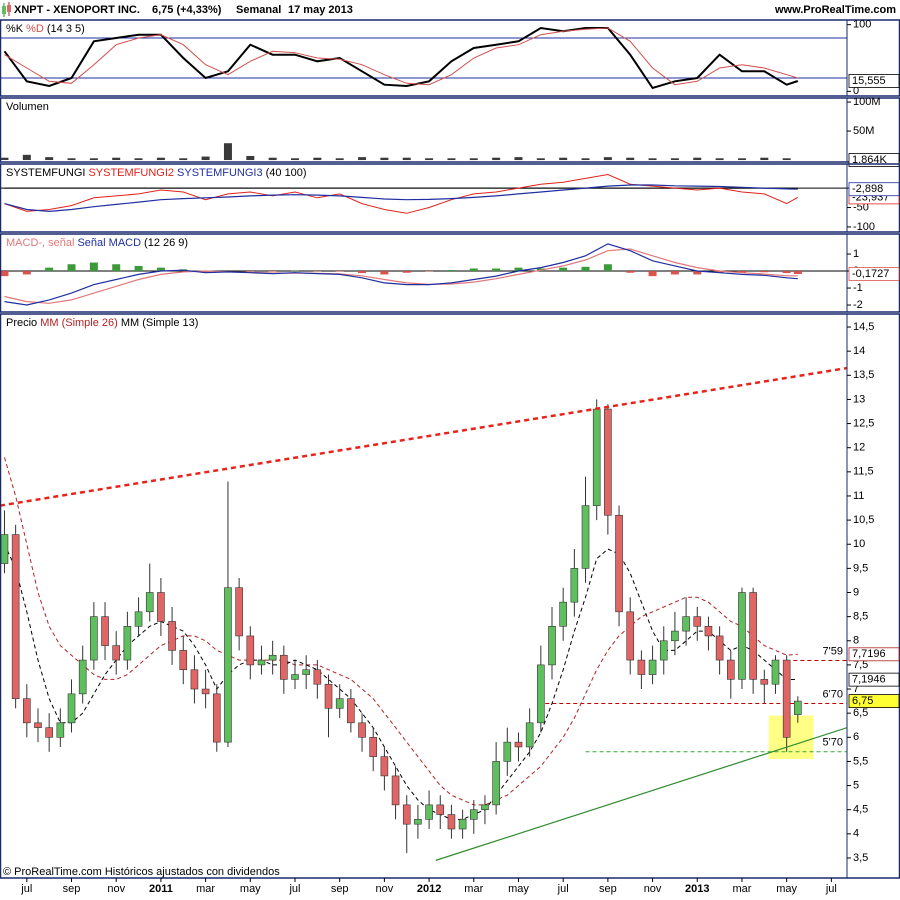  I want to click on legend-item: (12 26 9), so click(166, 243).